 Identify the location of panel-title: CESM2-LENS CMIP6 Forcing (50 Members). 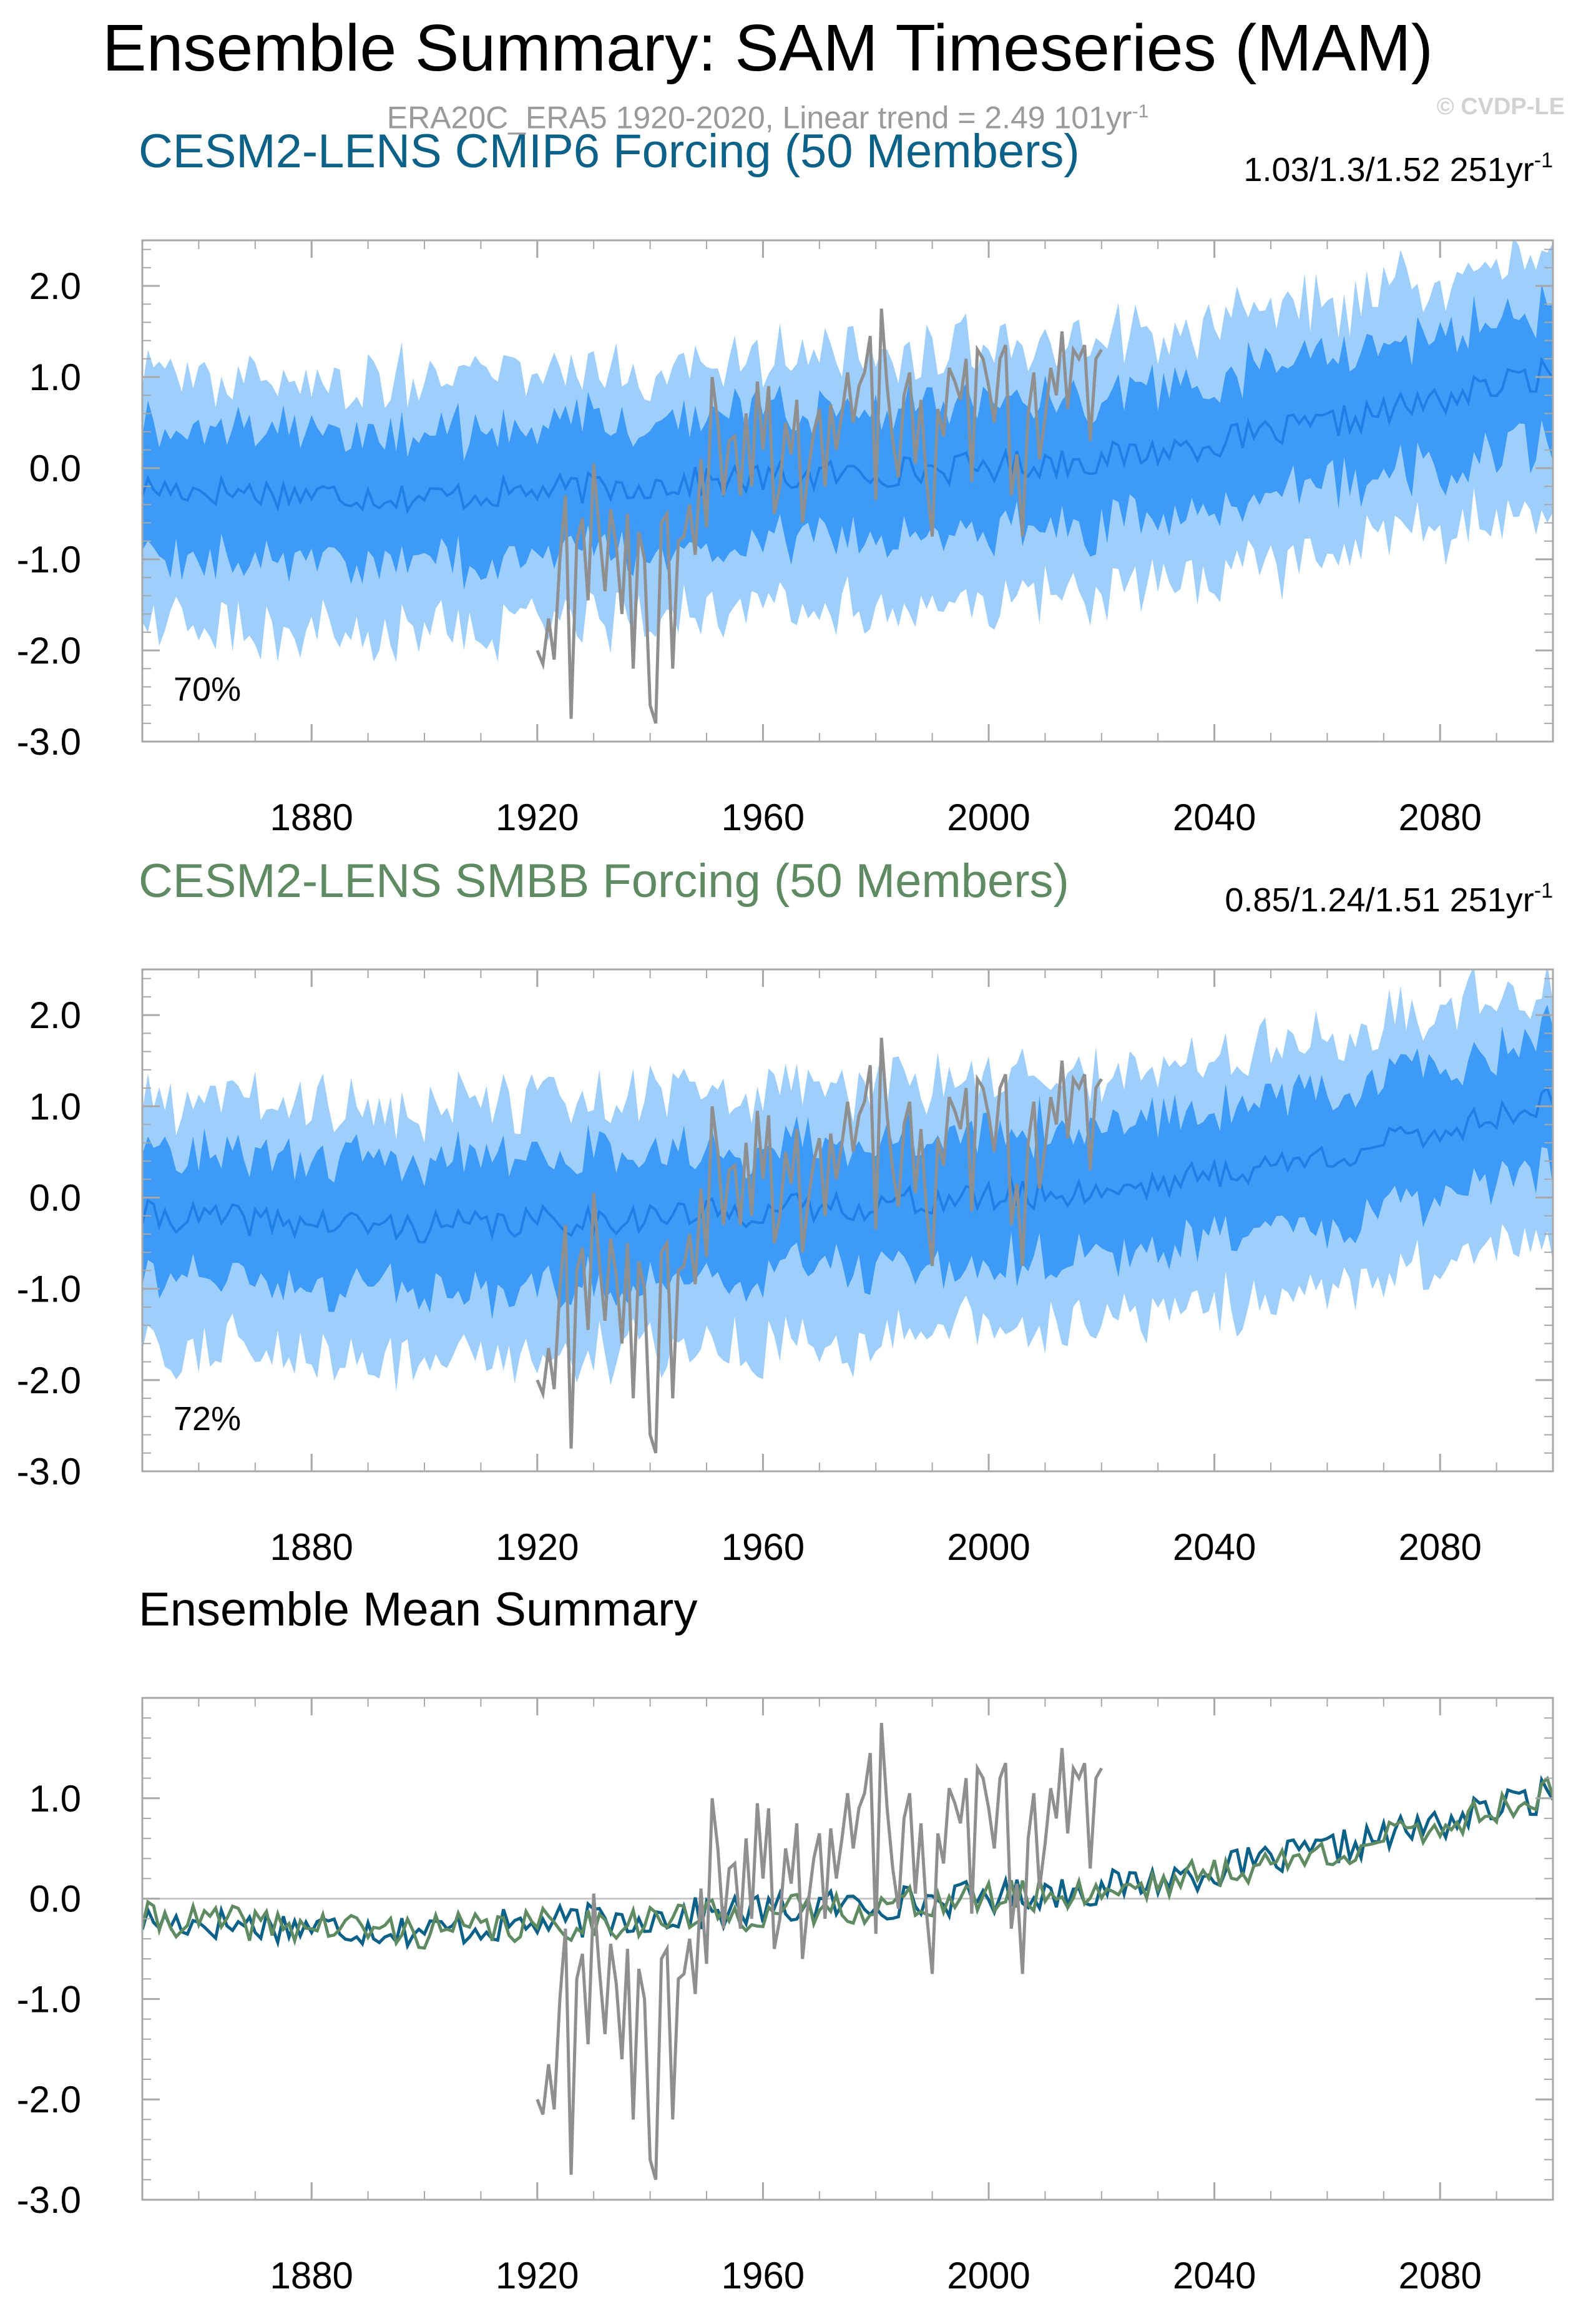
(609, 151).